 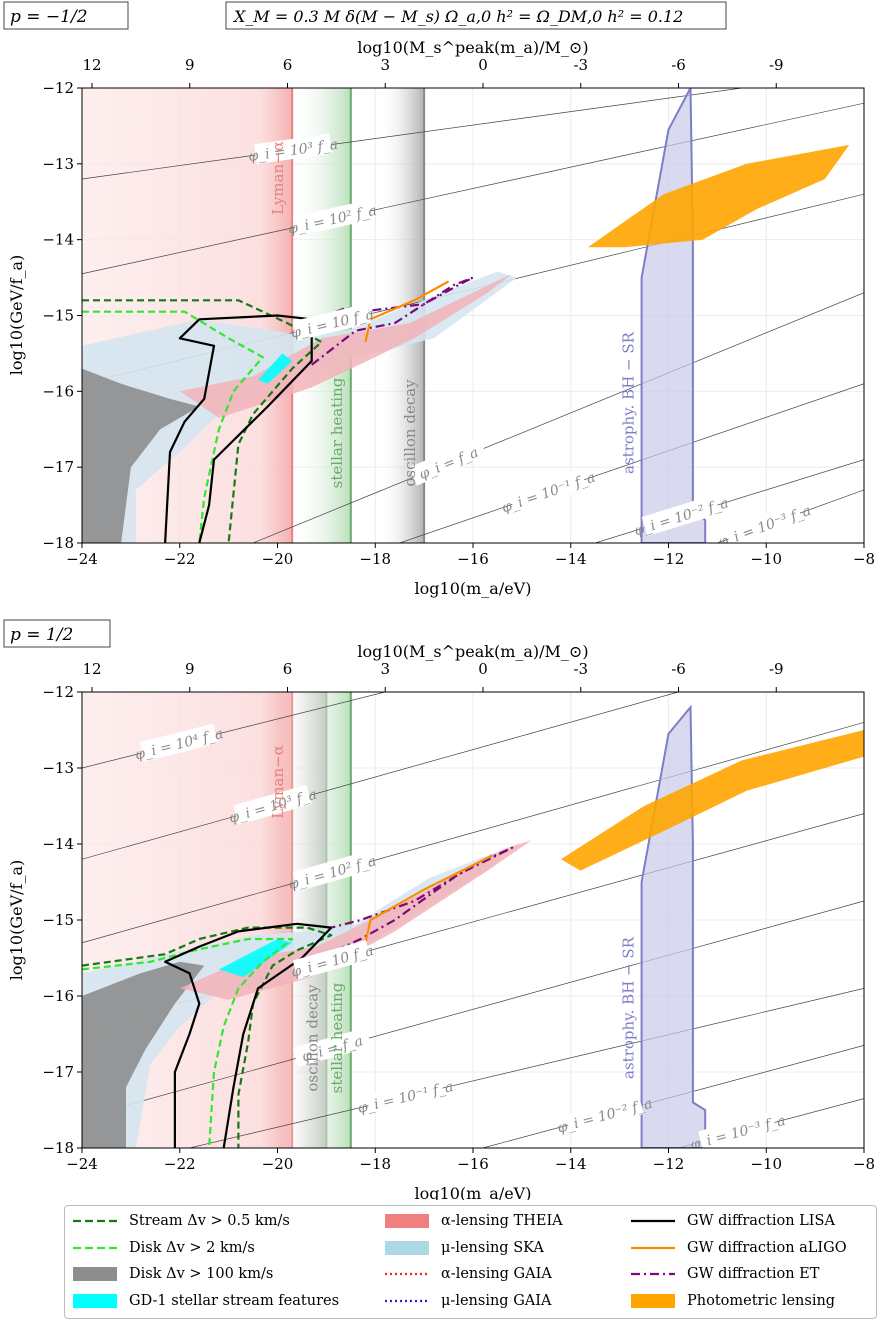 What do you see at coordinates (767, 1248) in the screenshot?
I see `legend-label: GW diffraction aLIGO` at bounding box center [767, 1248].